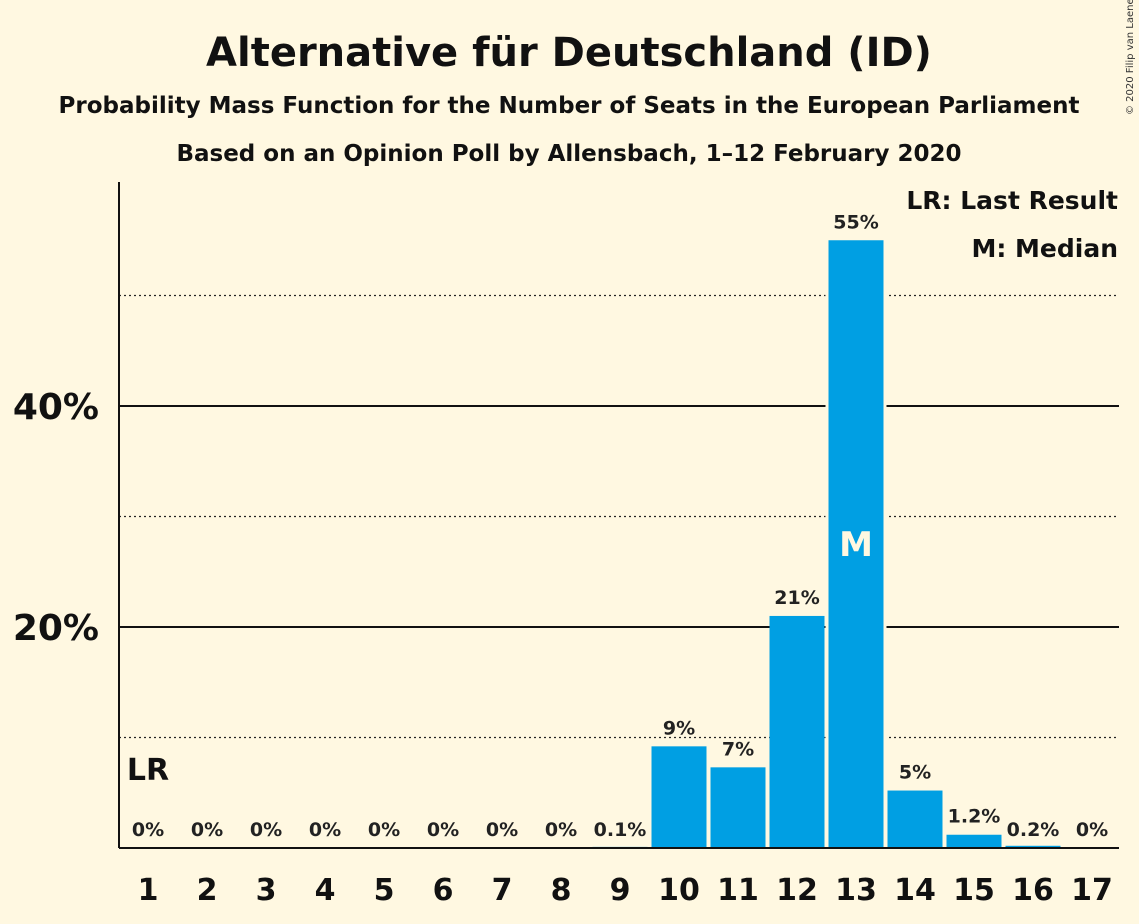  What do you see at coordinates (1033, 830) in the screenshot?
I see `data-label-seat-16: 0.2%` at bounding box center [1033, 830].